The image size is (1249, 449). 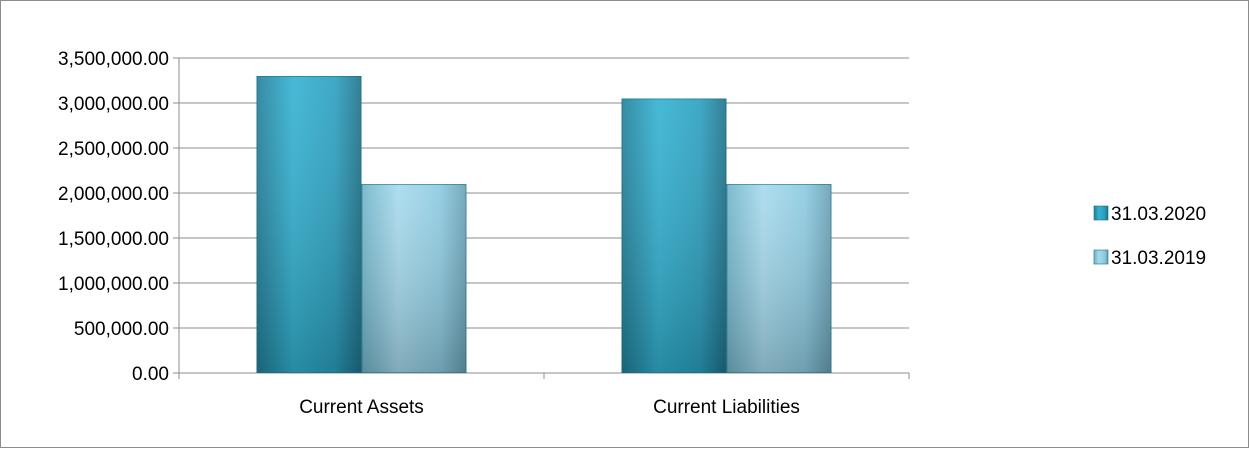 I want to click on legend-label: 31.03.2020, so click(x=1158, y=214).